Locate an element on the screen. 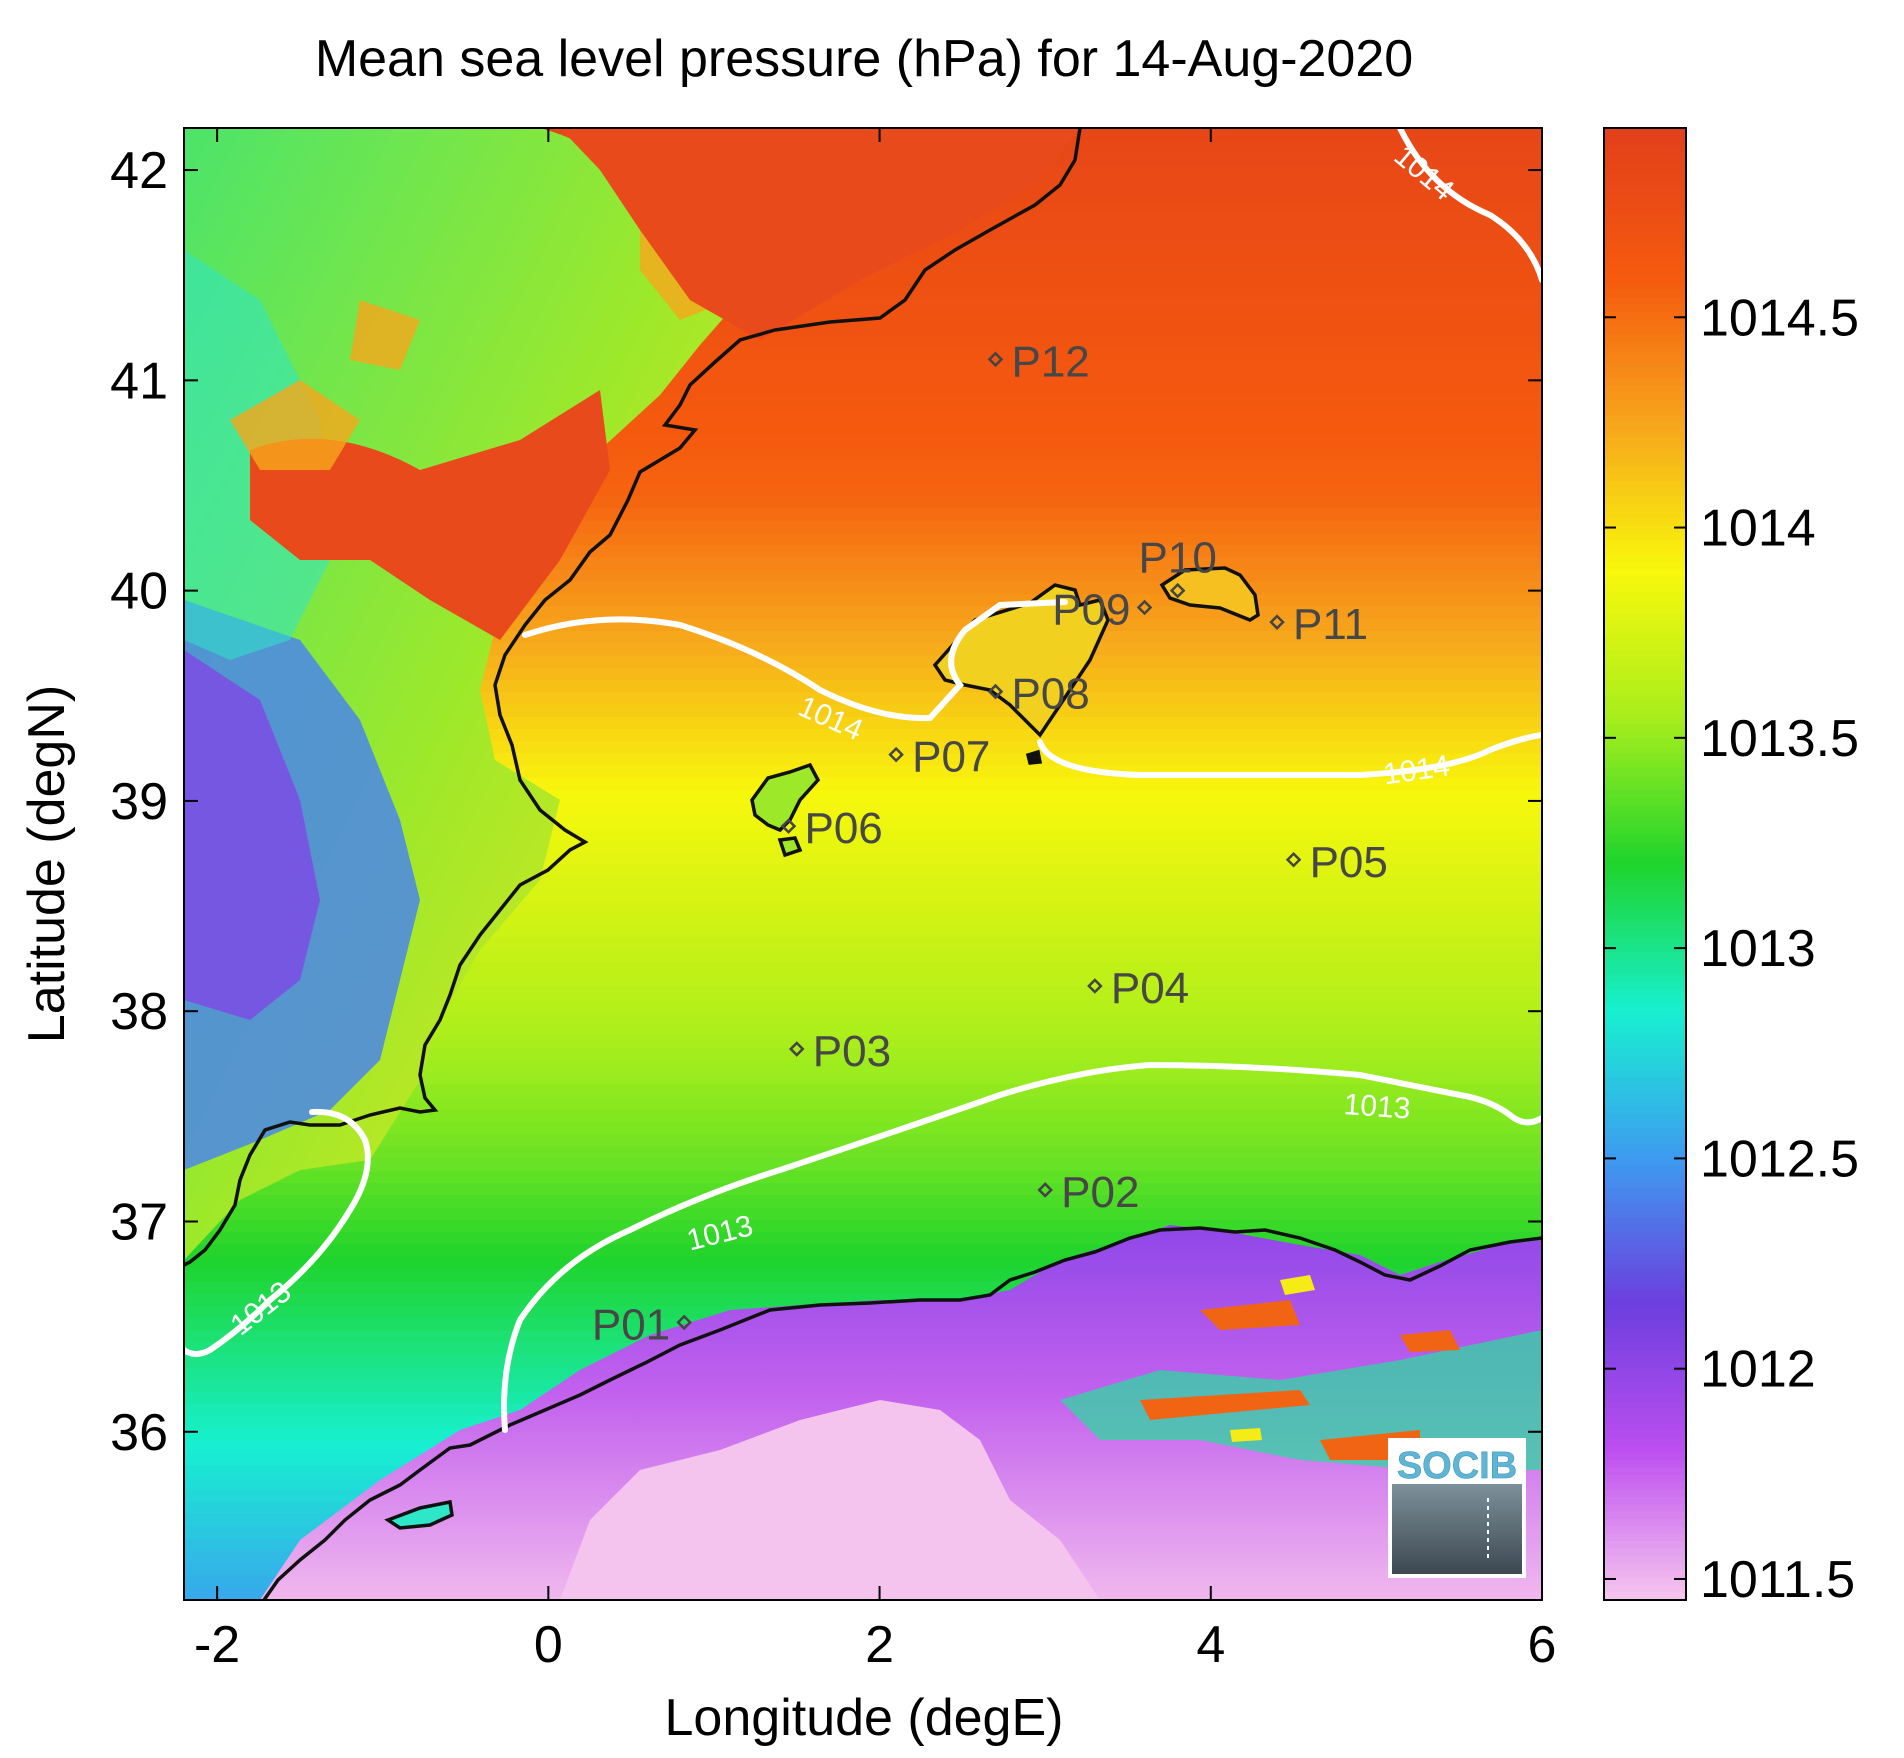 The height and width of the screenshot is (1758, 1904). x-tick-label: 2 is located at coordinates (879, 1645).